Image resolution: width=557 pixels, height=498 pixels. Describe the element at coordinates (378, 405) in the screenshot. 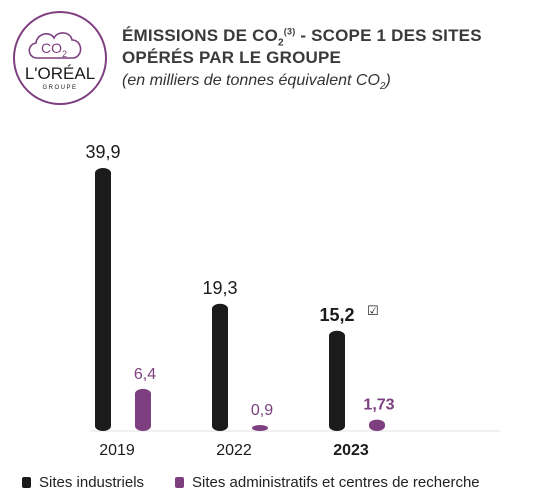

I see `data-label-admin-2023: 1,73` at that location.